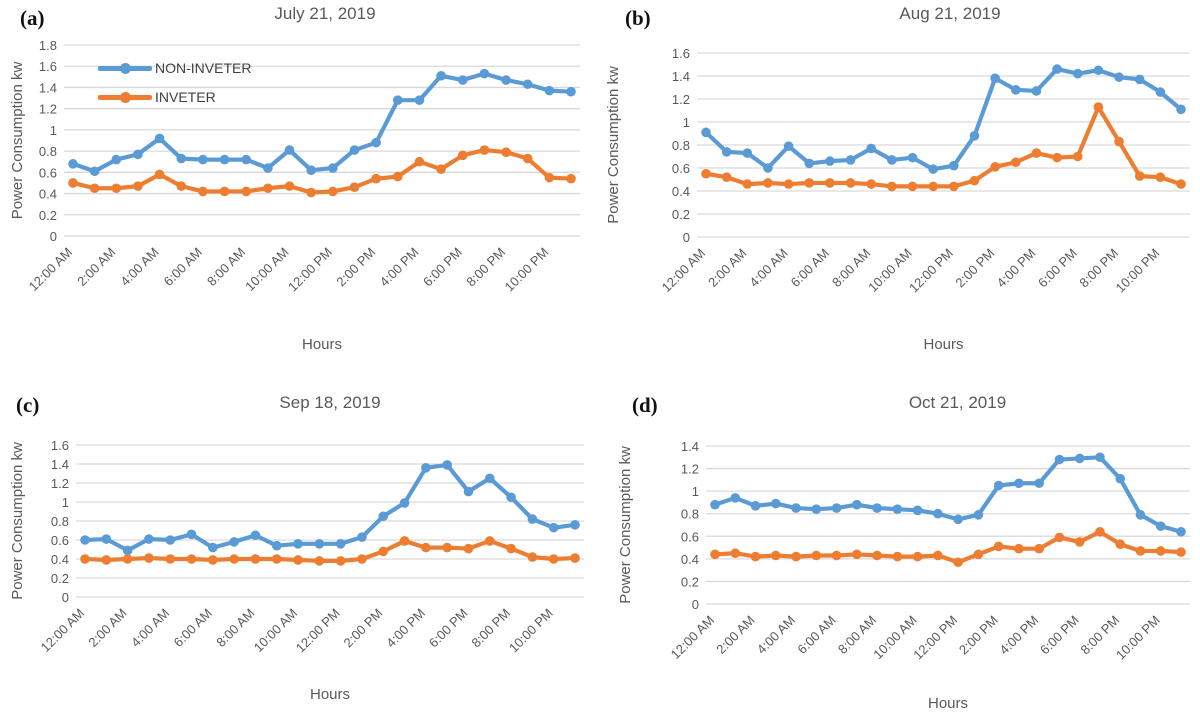  I want to click on panel-label-d: (d), so click(645, 405).